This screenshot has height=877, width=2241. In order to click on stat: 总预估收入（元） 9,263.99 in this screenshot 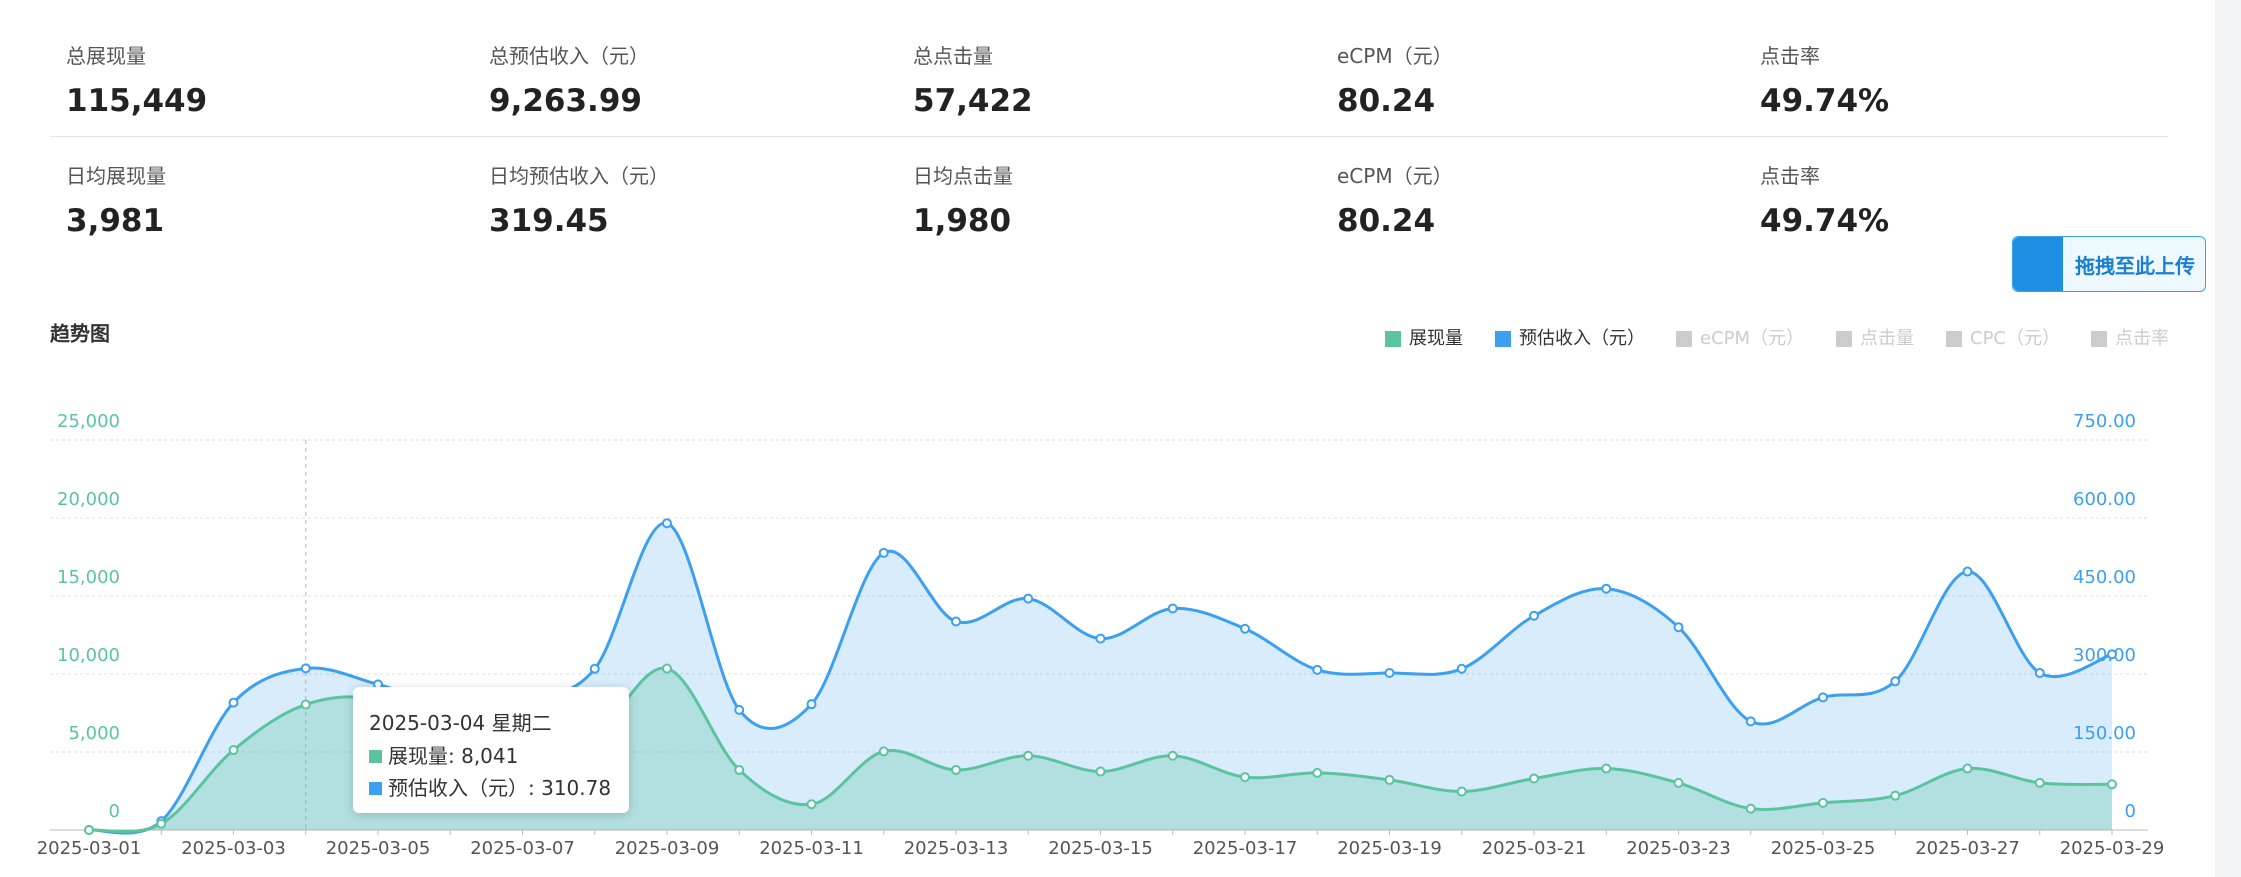, I will do `click(569, 79)`.